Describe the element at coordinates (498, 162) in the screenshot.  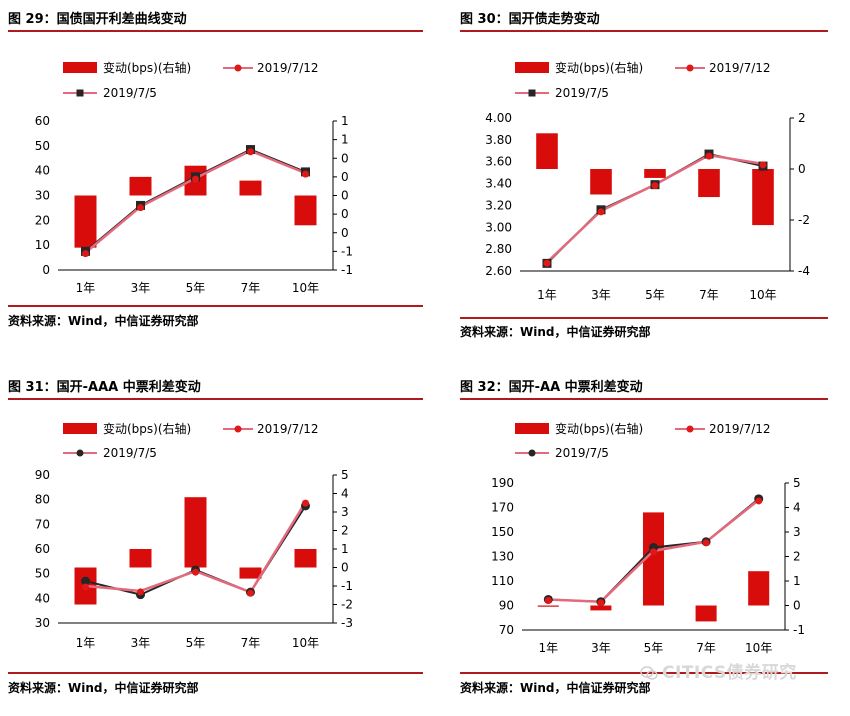
I see `left-tick-label: 3.60` at that location.